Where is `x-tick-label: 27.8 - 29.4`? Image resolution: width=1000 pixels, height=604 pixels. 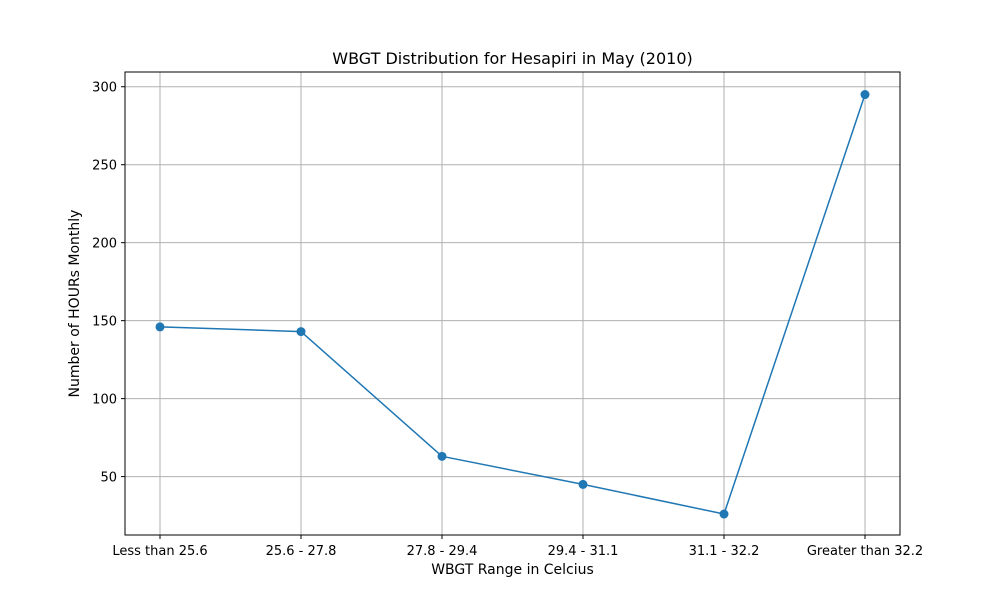
x-tick-label: 27.8 - 29.4 is located at coordinates (442, 551).